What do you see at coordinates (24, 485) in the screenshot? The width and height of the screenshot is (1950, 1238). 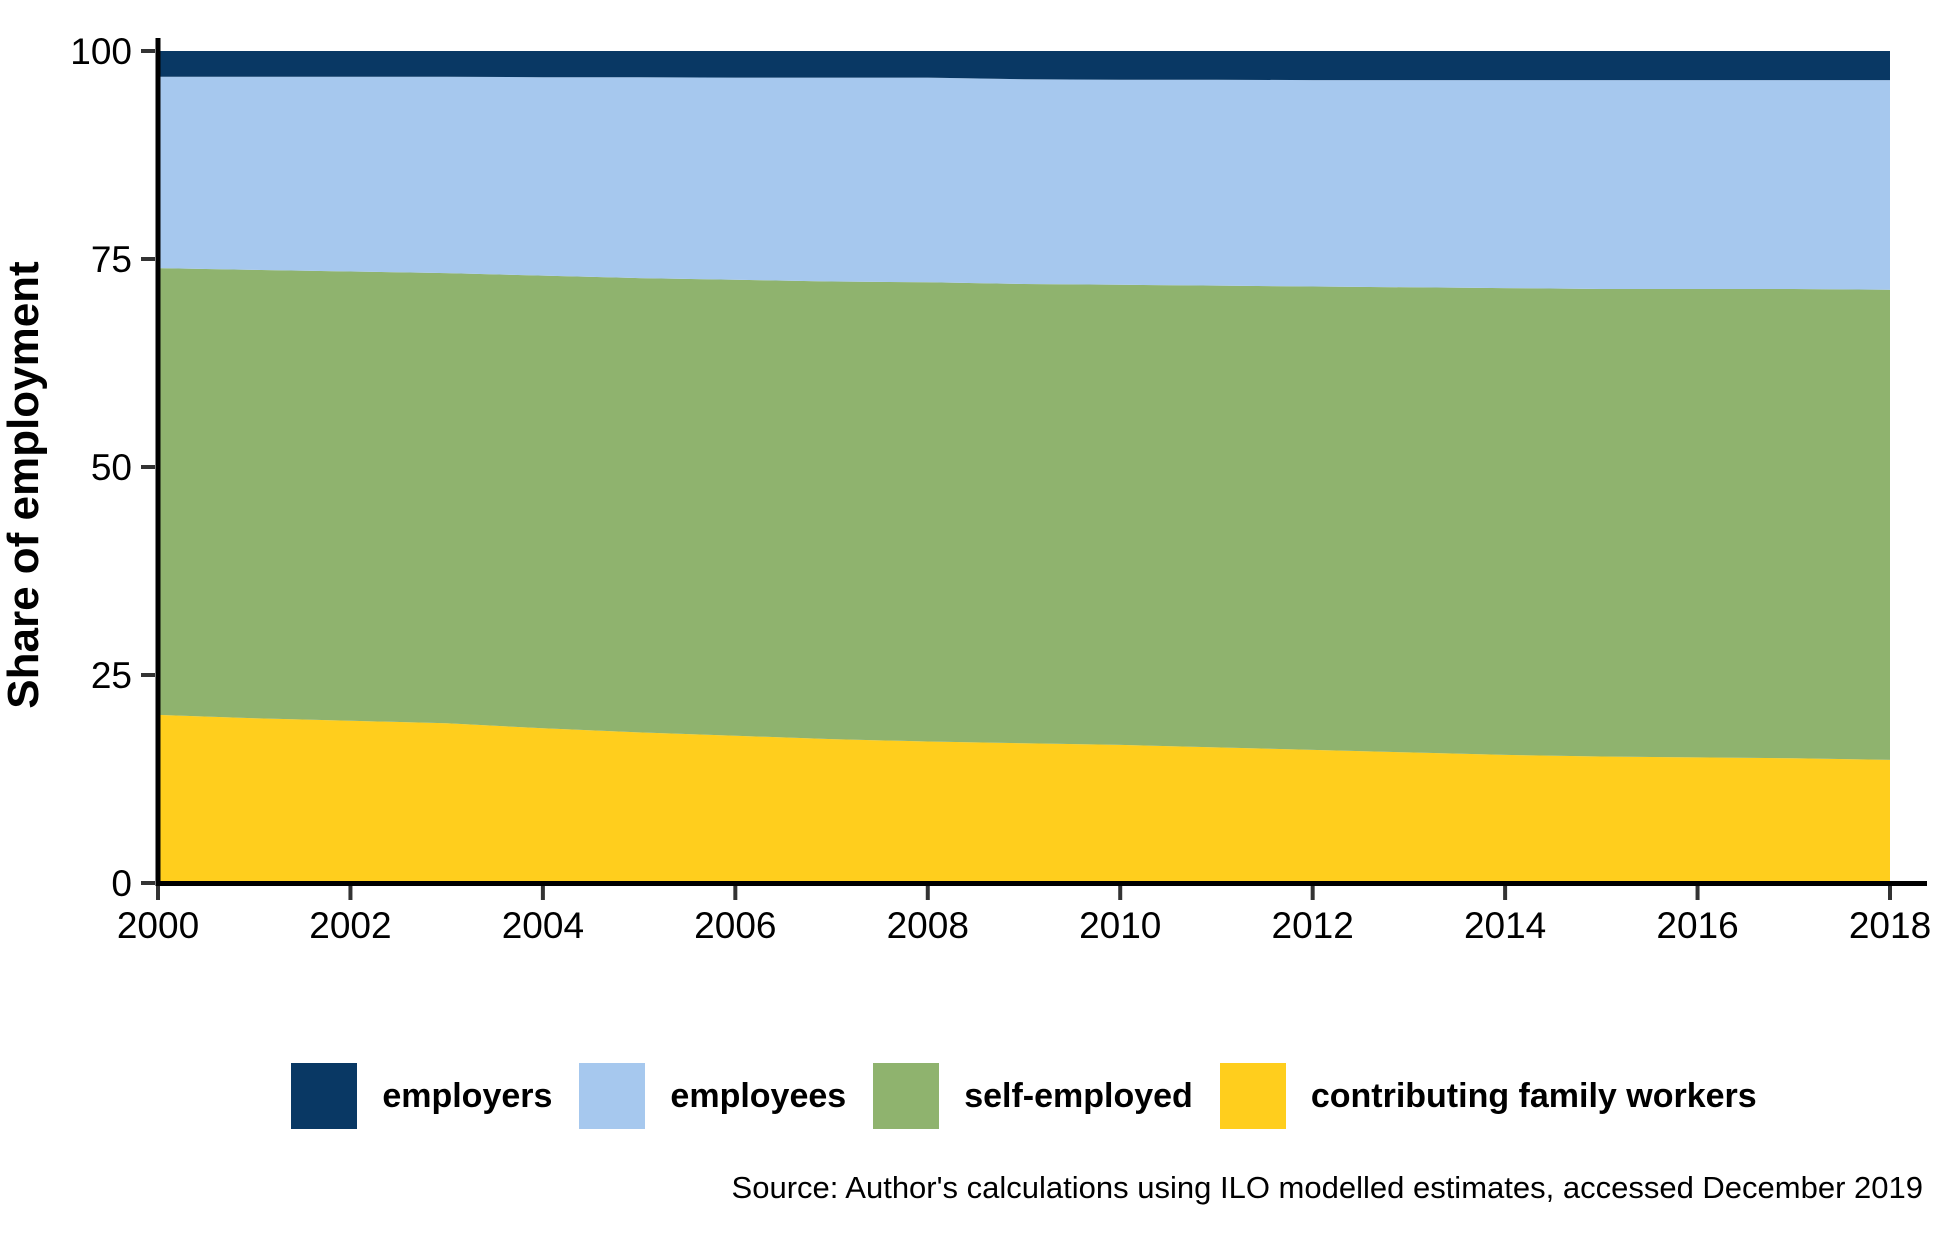 I see `y-axis-title: Share of employment` at bounding box center [24, 485].